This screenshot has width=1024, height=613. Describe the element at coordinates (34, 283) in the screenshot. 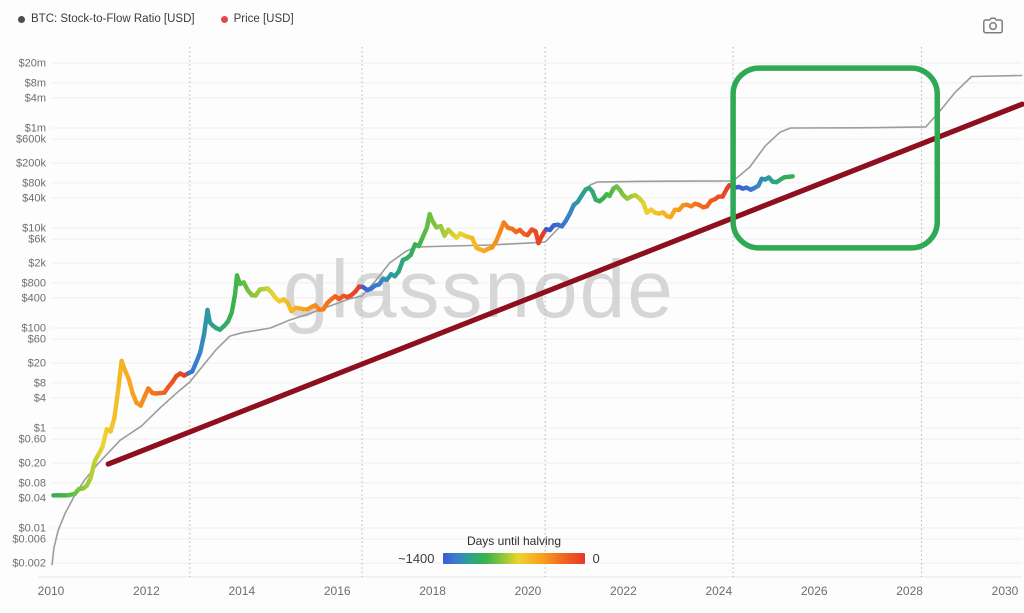

I see `y-tick-label: $800` at that location.